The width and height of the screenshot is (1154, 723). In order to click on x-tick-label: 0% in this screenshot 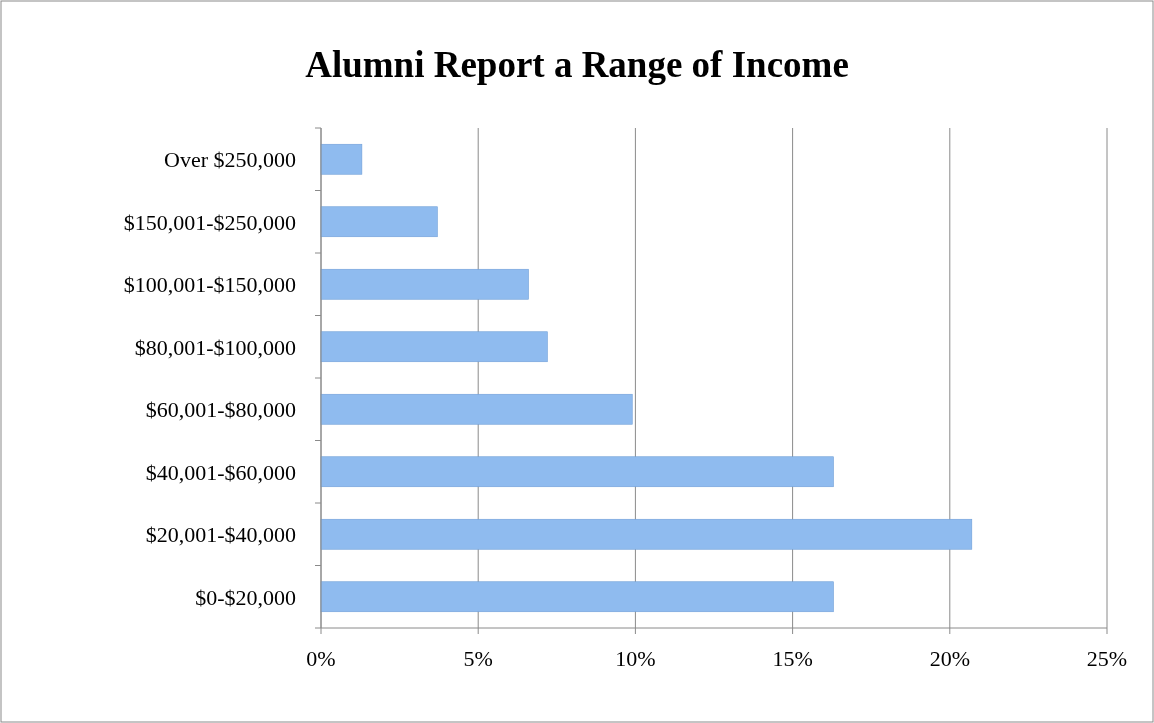, I will do `click(321, 658)`.